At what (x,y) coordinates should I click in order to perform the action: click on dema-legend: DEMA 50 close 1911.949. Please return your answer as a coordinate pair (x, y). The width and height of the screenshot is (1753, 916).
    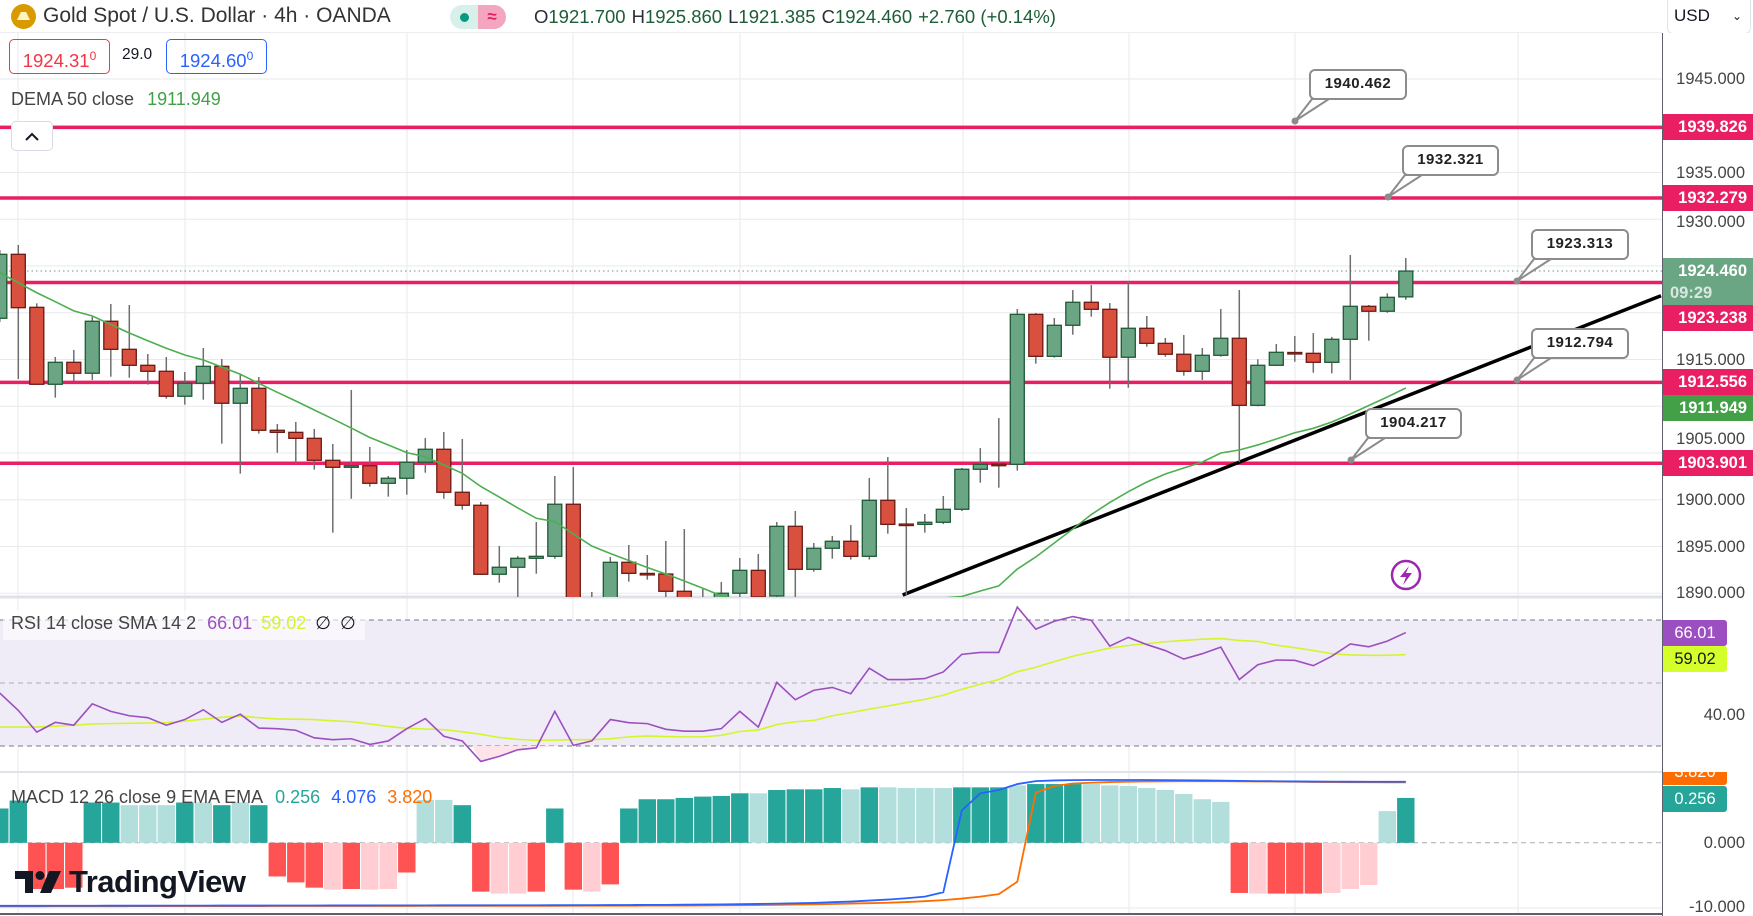
    Looking at the image, I should click on (116, 99).